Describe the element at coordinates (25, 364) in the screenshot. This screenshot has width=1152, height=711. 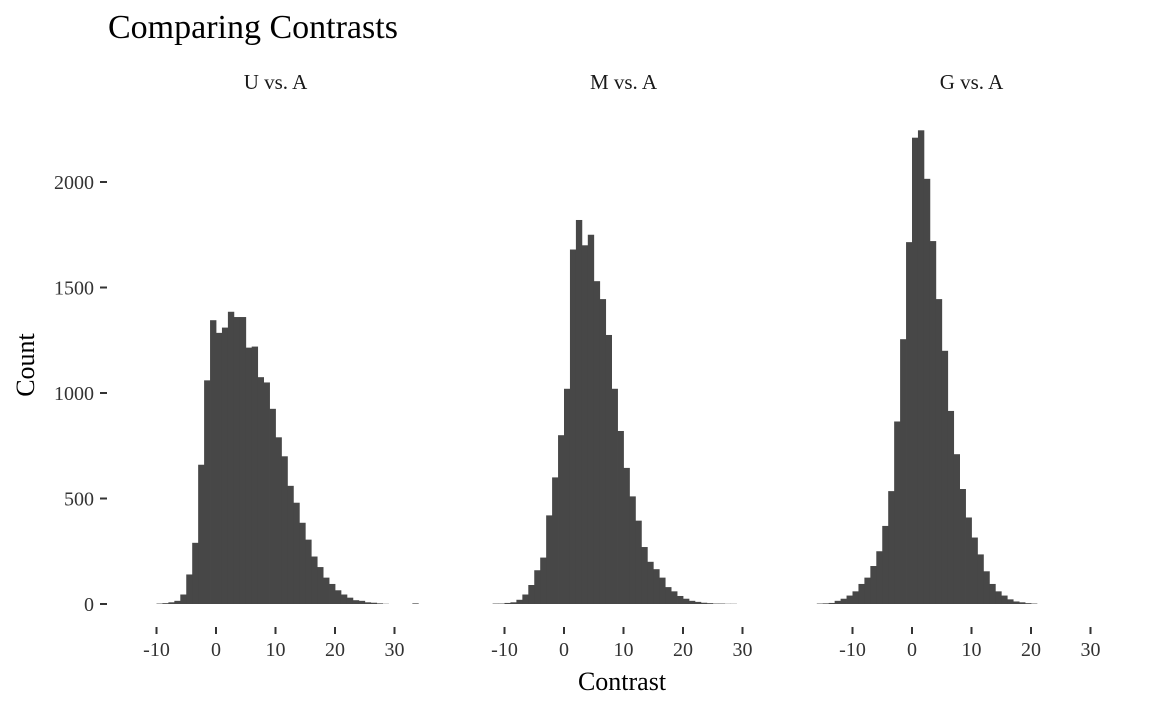
I see `y-axis-title: Count` at that location.